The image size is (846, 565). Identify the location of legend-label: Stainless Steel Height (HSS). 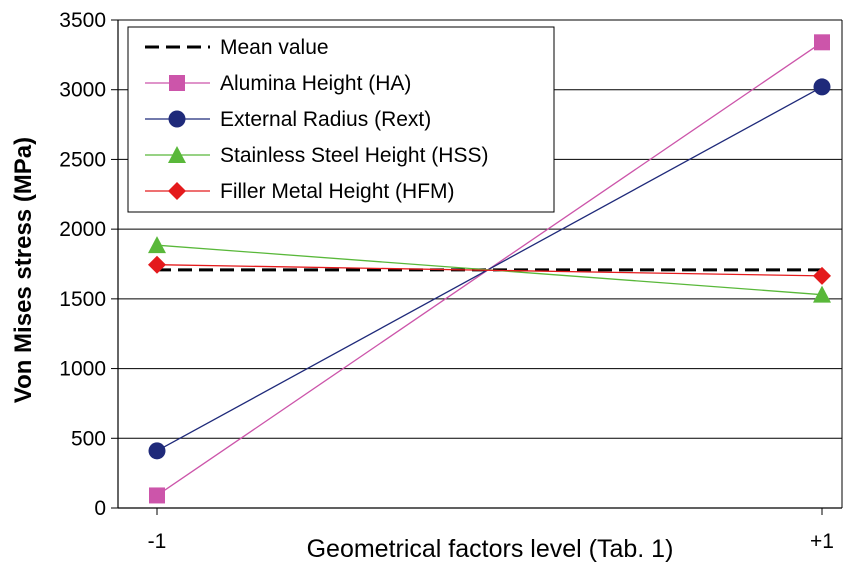
(354, 155).